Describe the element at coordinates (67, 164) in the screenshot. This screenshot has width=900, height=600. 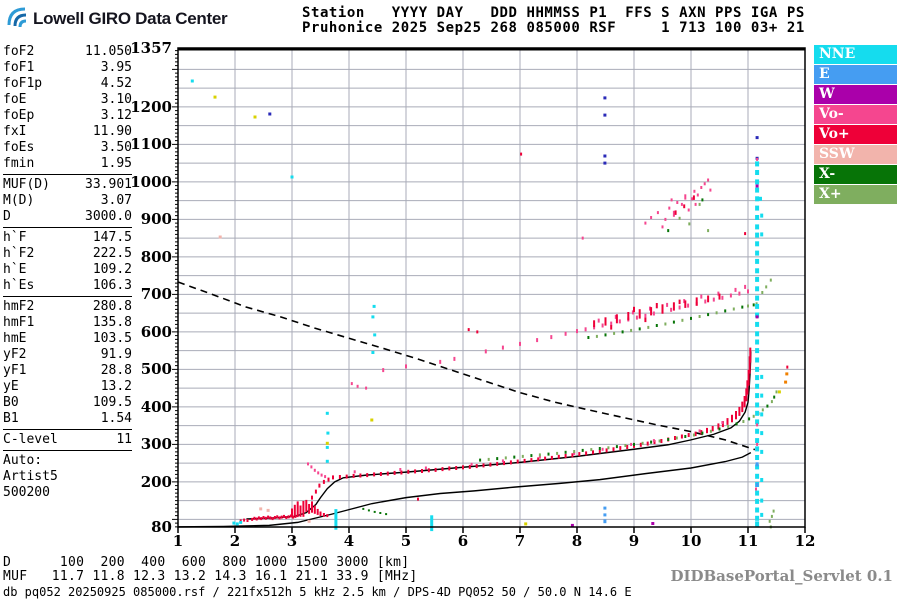
I see `param-row-fmin: fmin 1.95` at that location.